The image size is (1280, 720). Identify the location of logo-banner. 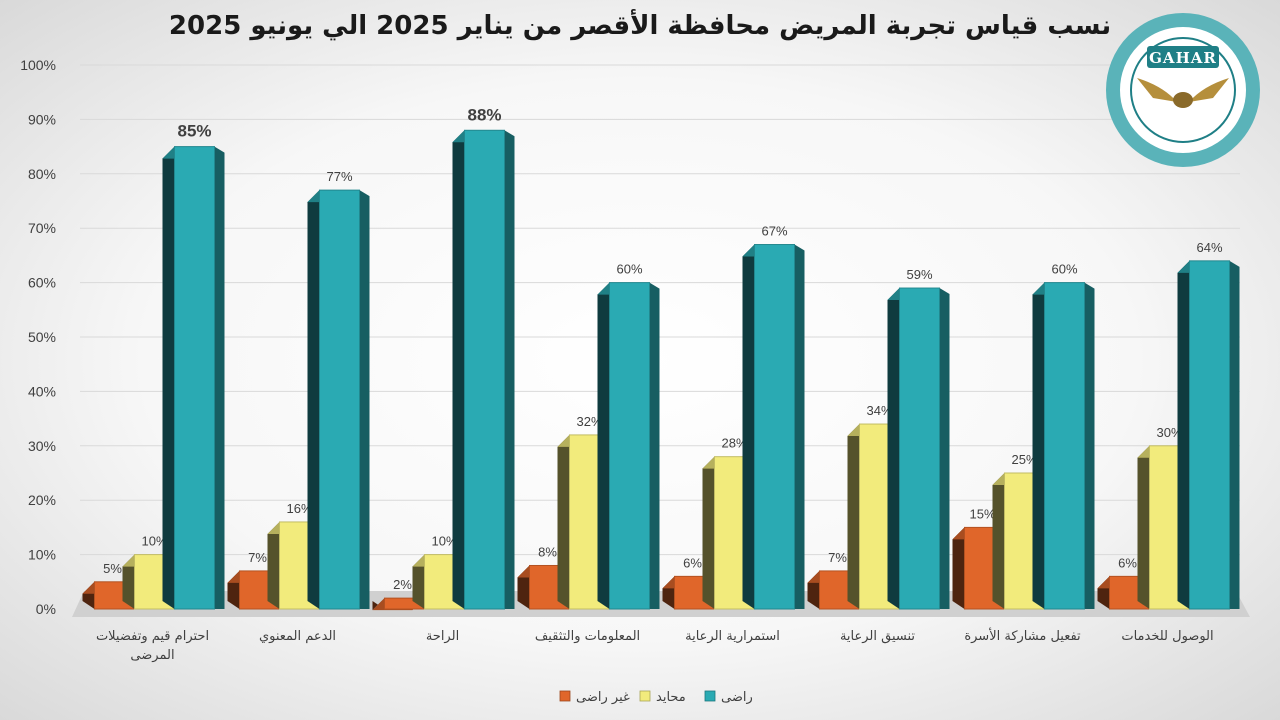
(1183, 57).